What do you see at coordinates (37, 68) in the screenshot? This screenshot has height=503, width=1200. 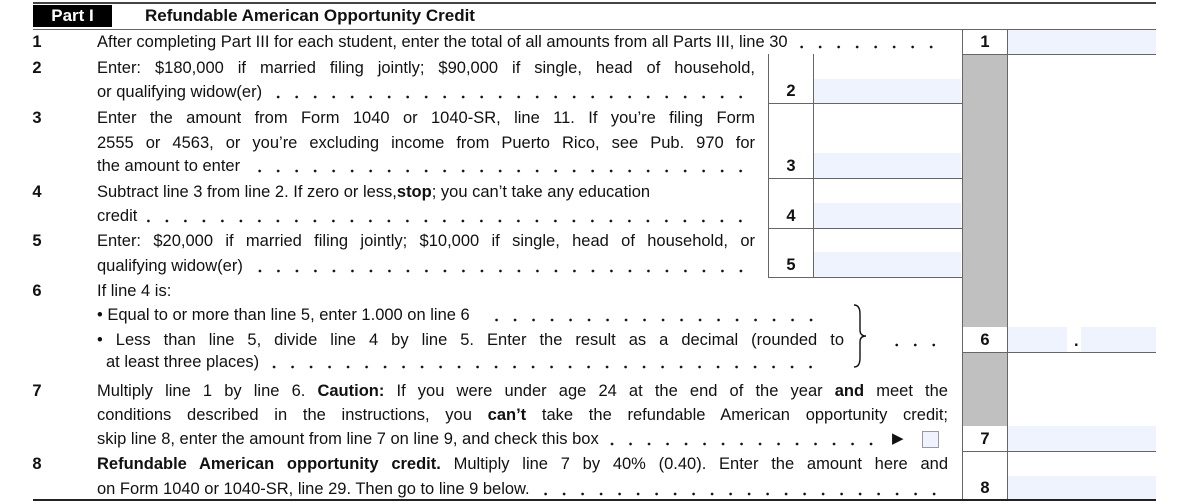 I see `line-number: 2` at bounding box center [37, 68].